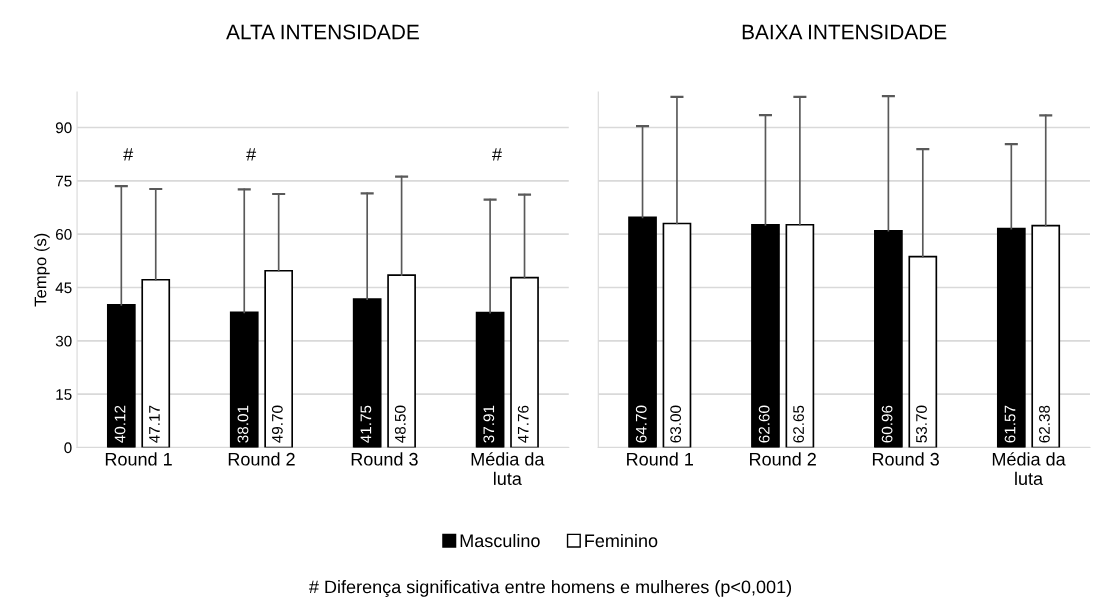 The width and height of the screenshot is (1101, 613). Describe the element at coordinates (63, 288) in the screenshot. I see `y-tick-label: 45` at that location.